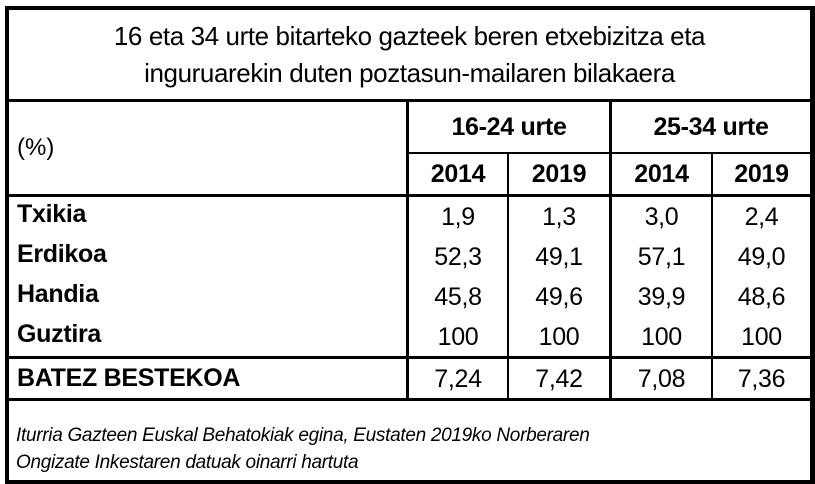 The image size is (815, 484). What do you see at coordinates (407, 250) in the screenshot?
I see `divider-col-label` at bounding box center [407, 250].